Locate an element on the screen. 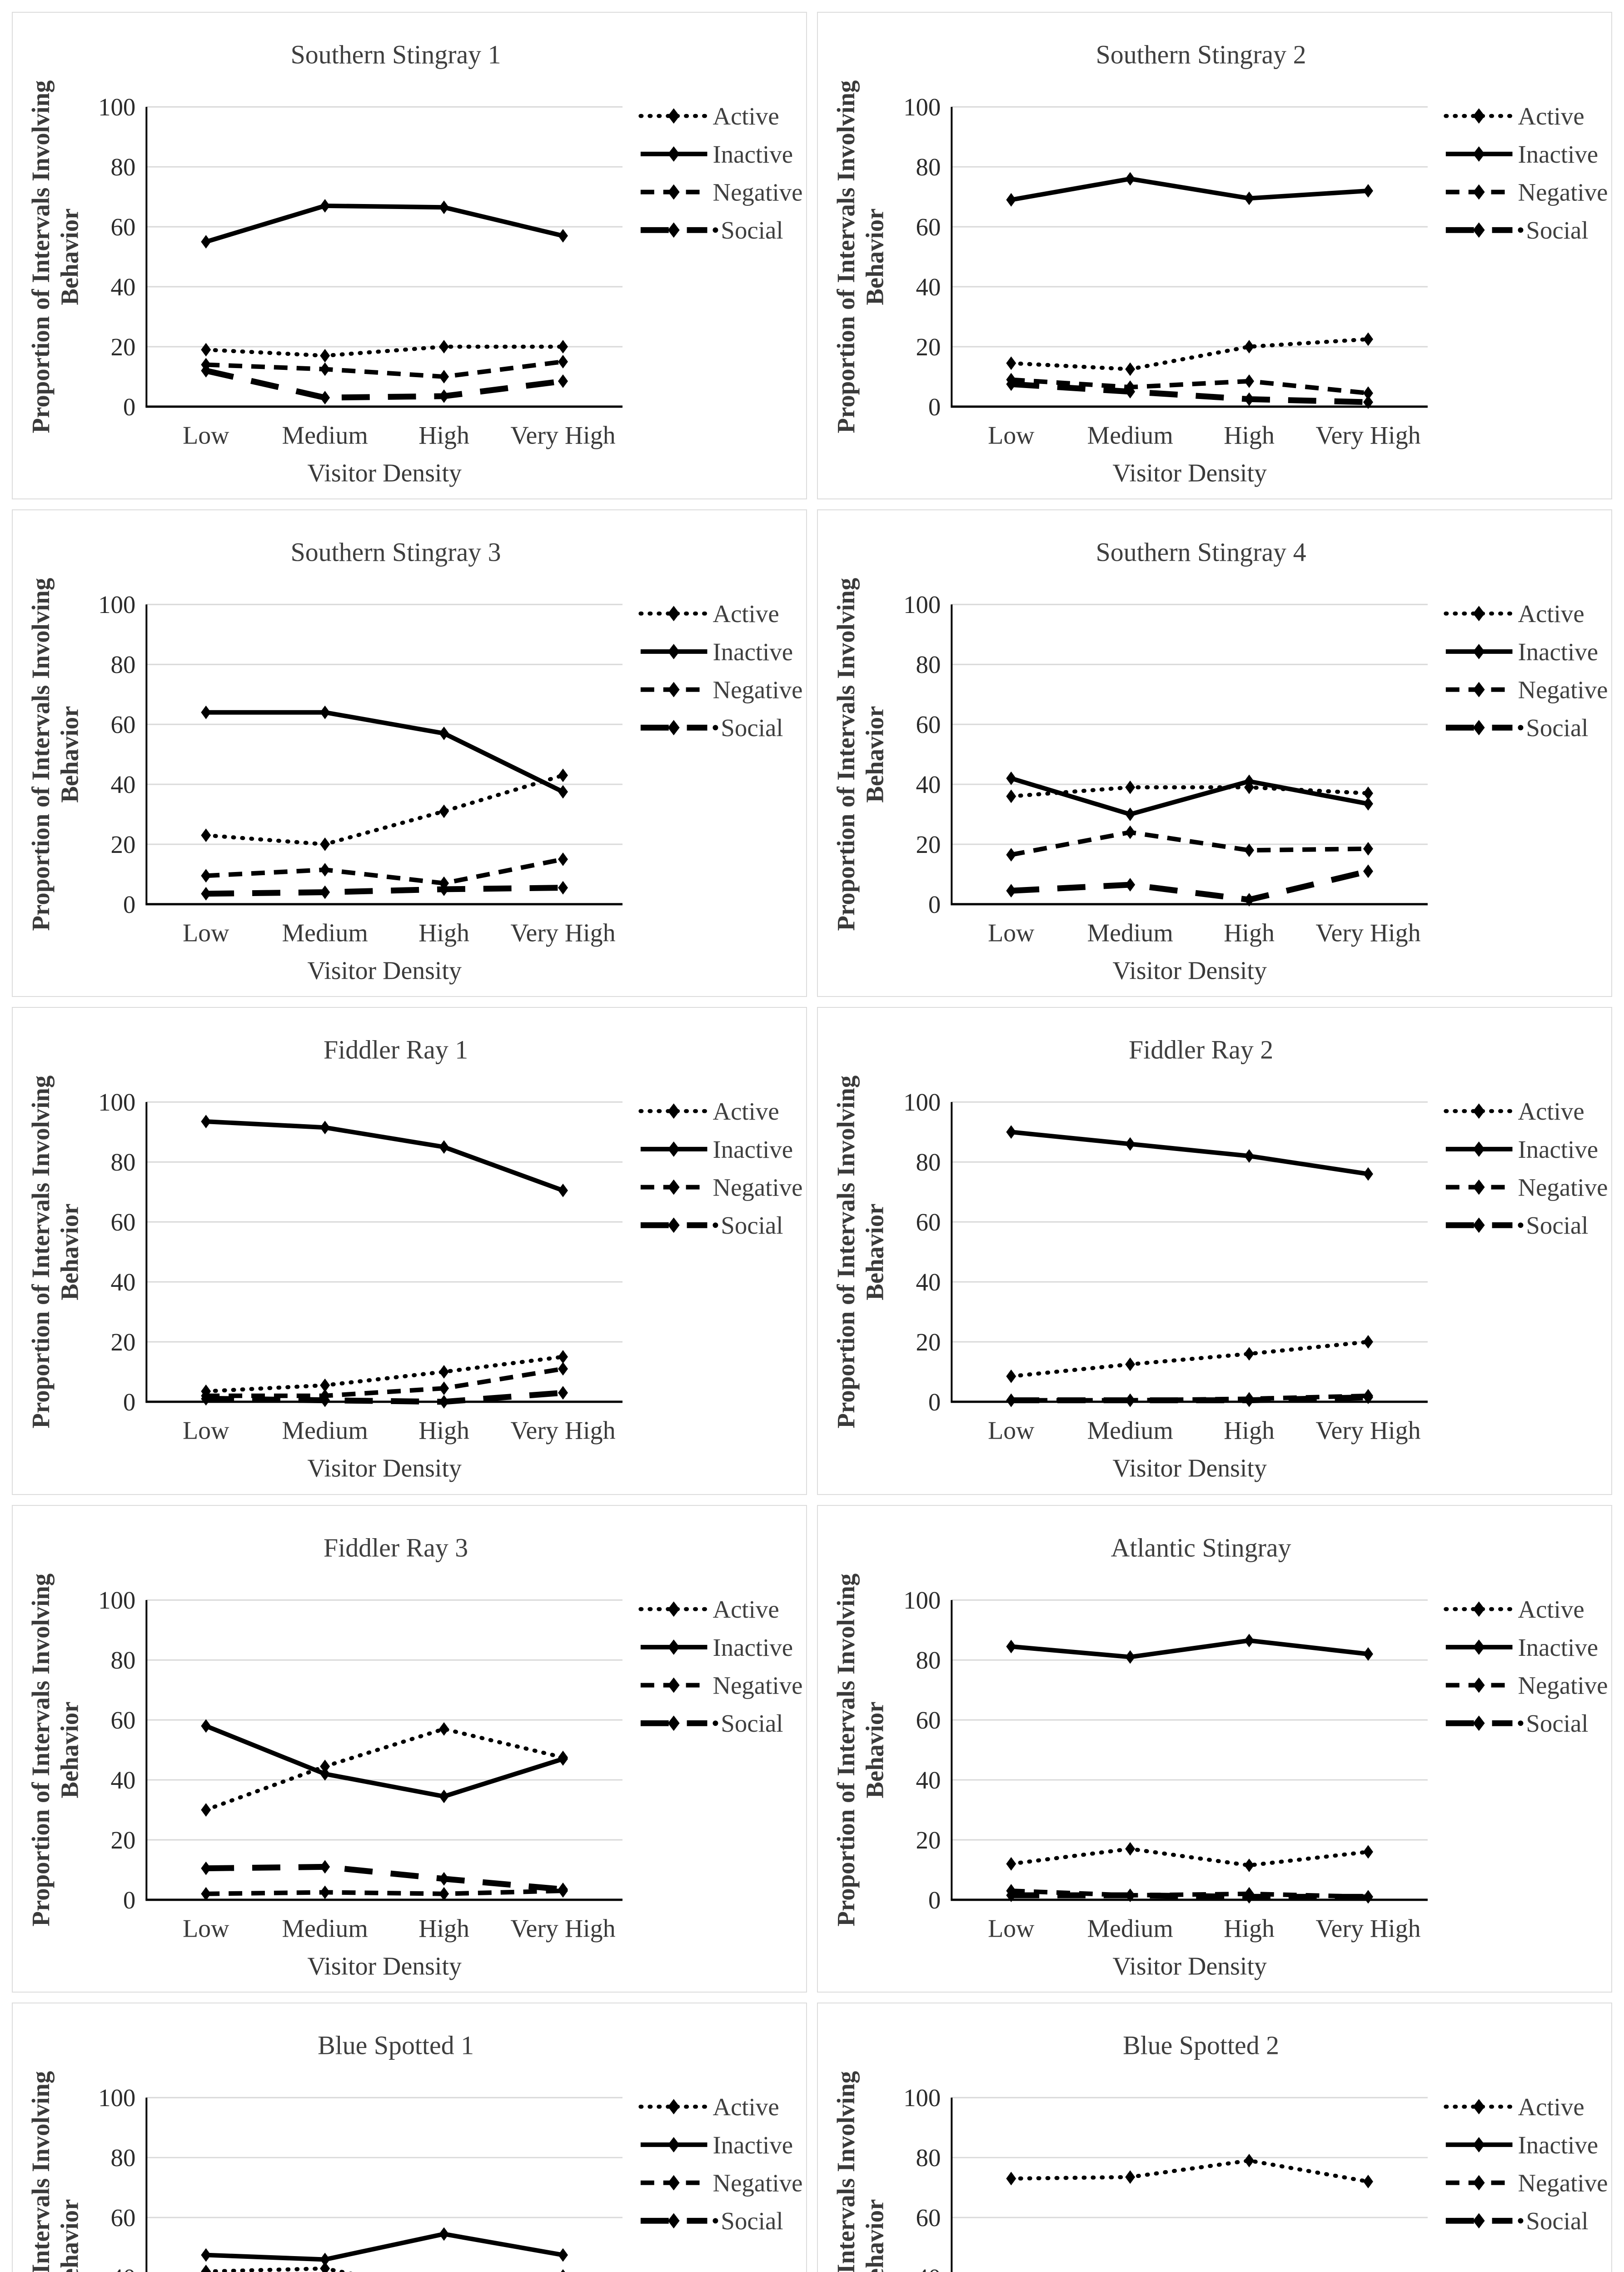  y-tick-label: 20 is located at coordinates (928, 844).